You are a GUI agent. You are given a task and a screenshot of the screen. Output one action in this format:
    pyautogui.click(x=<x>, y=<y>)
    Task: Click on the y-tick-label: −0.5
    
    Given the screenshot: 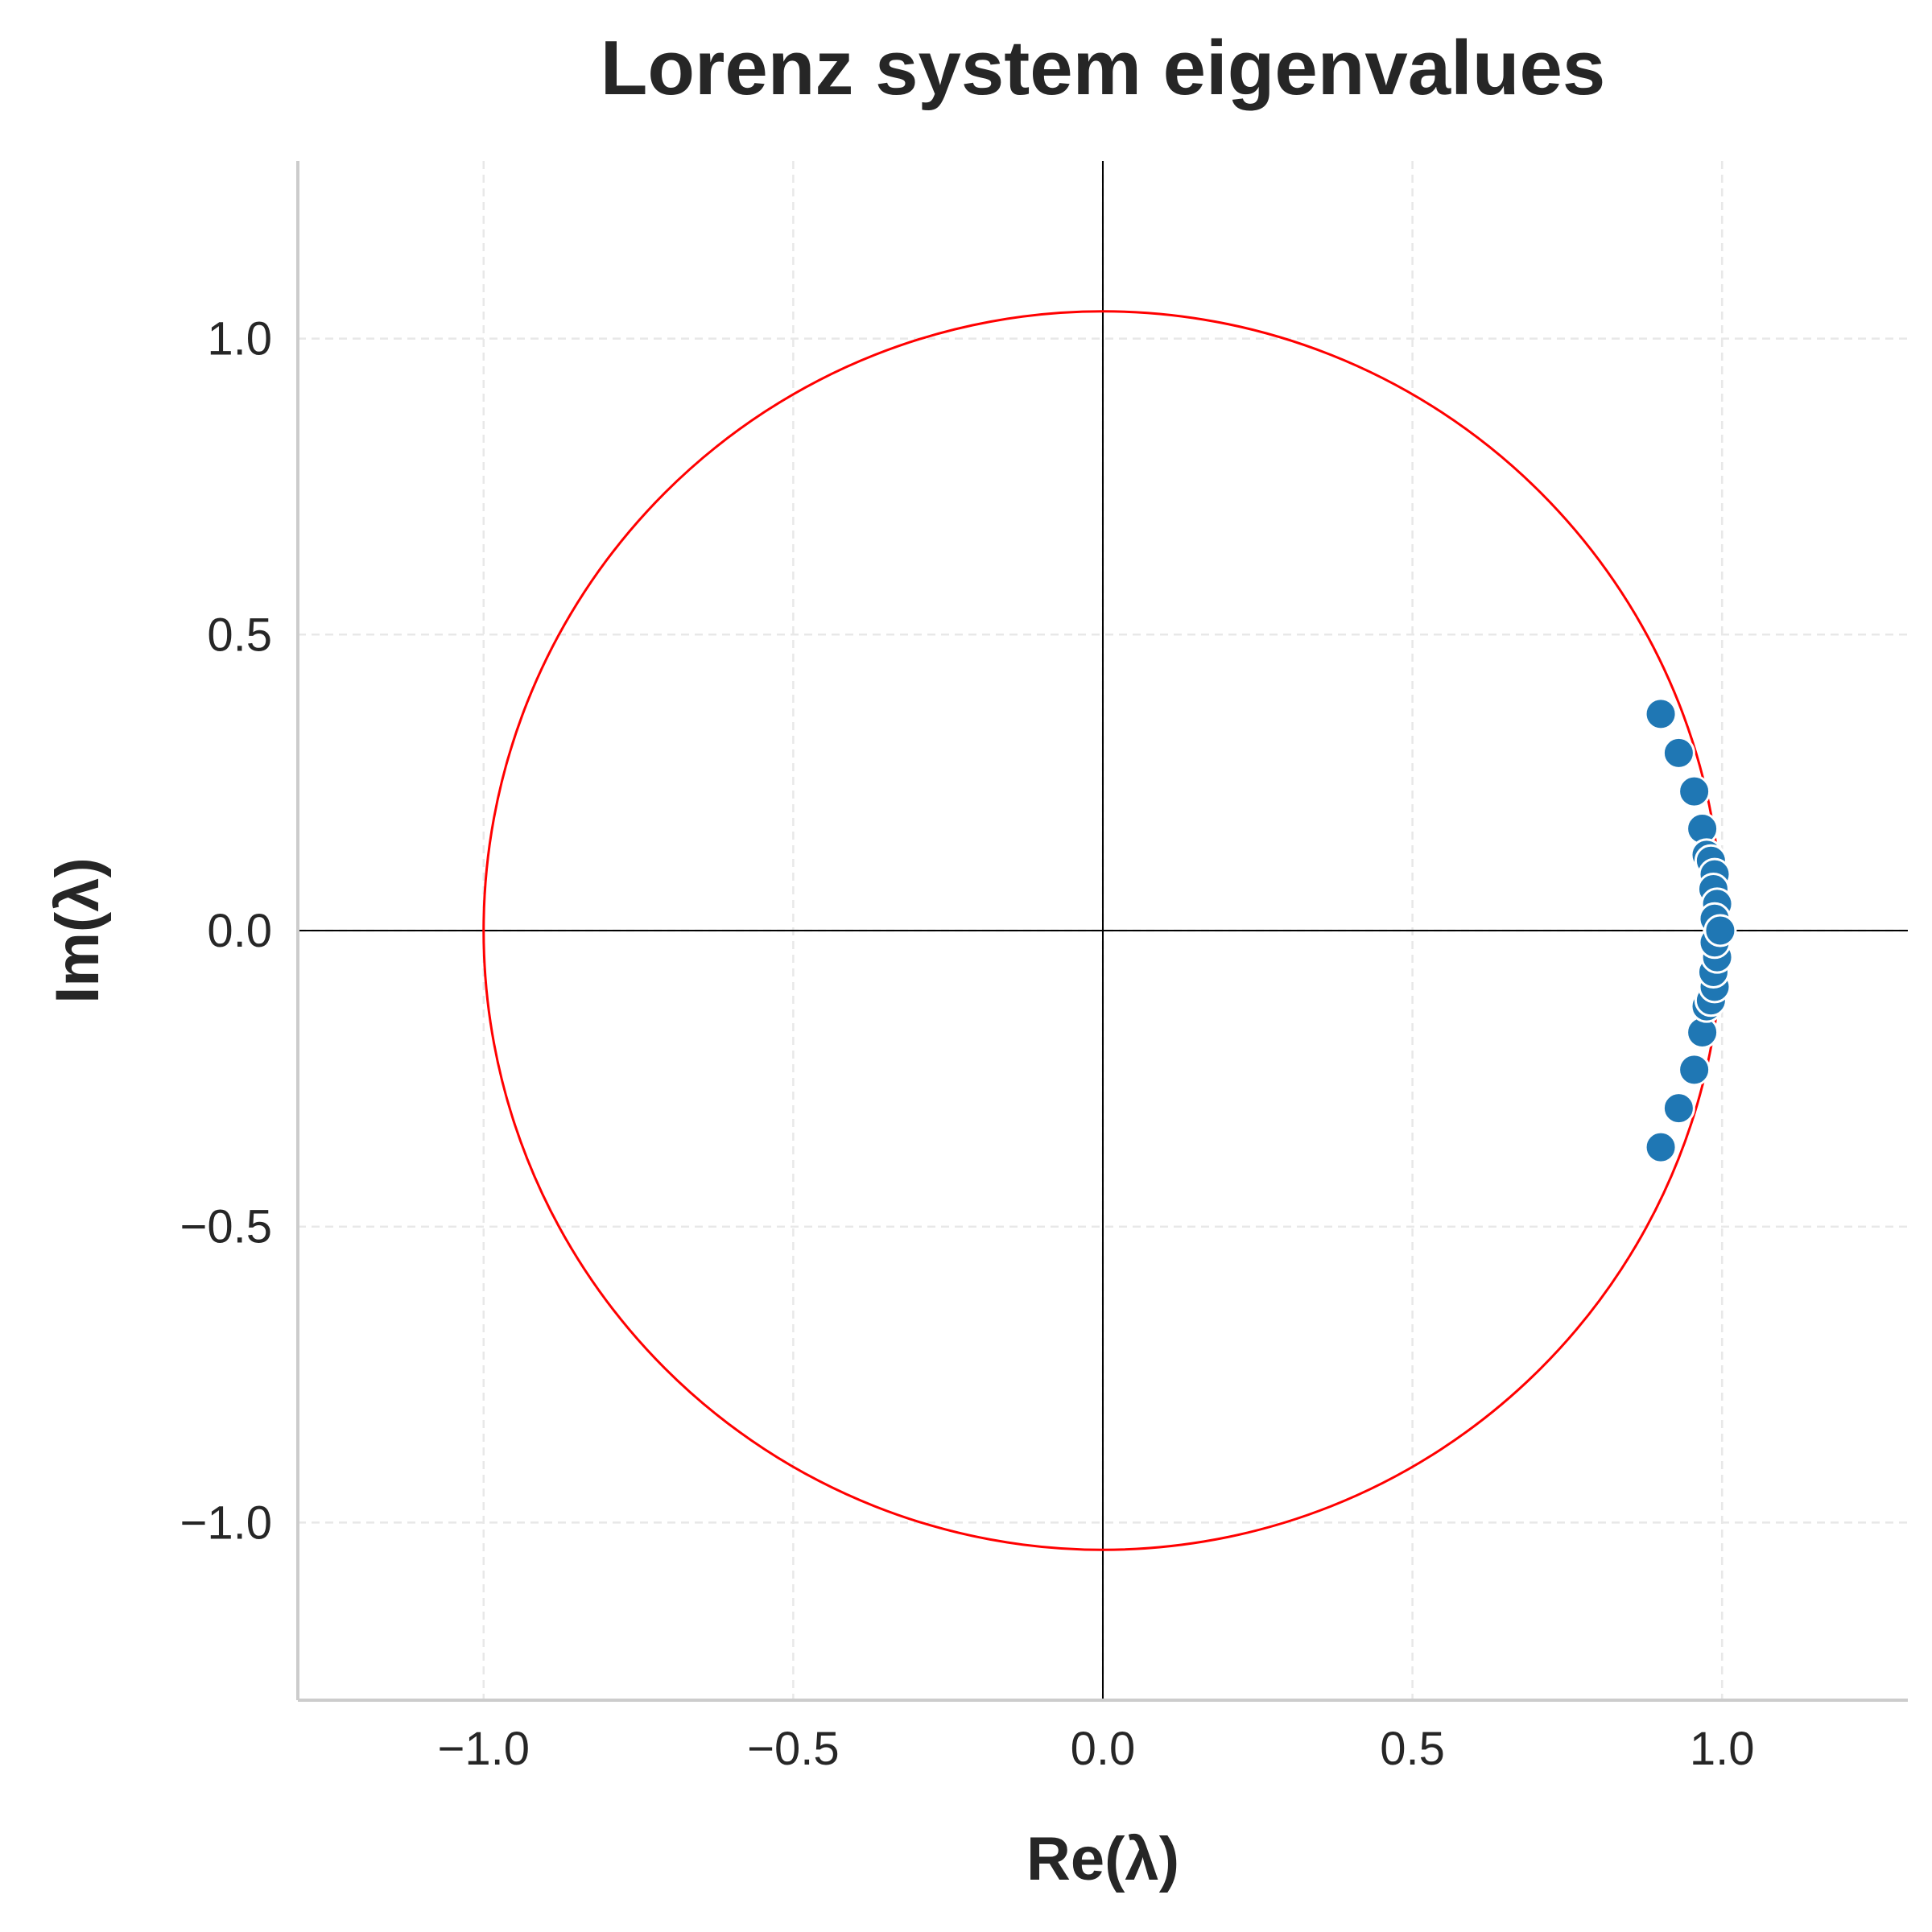 What is the action you would take?
    pyautogui.click(x=226, y=1227)
    